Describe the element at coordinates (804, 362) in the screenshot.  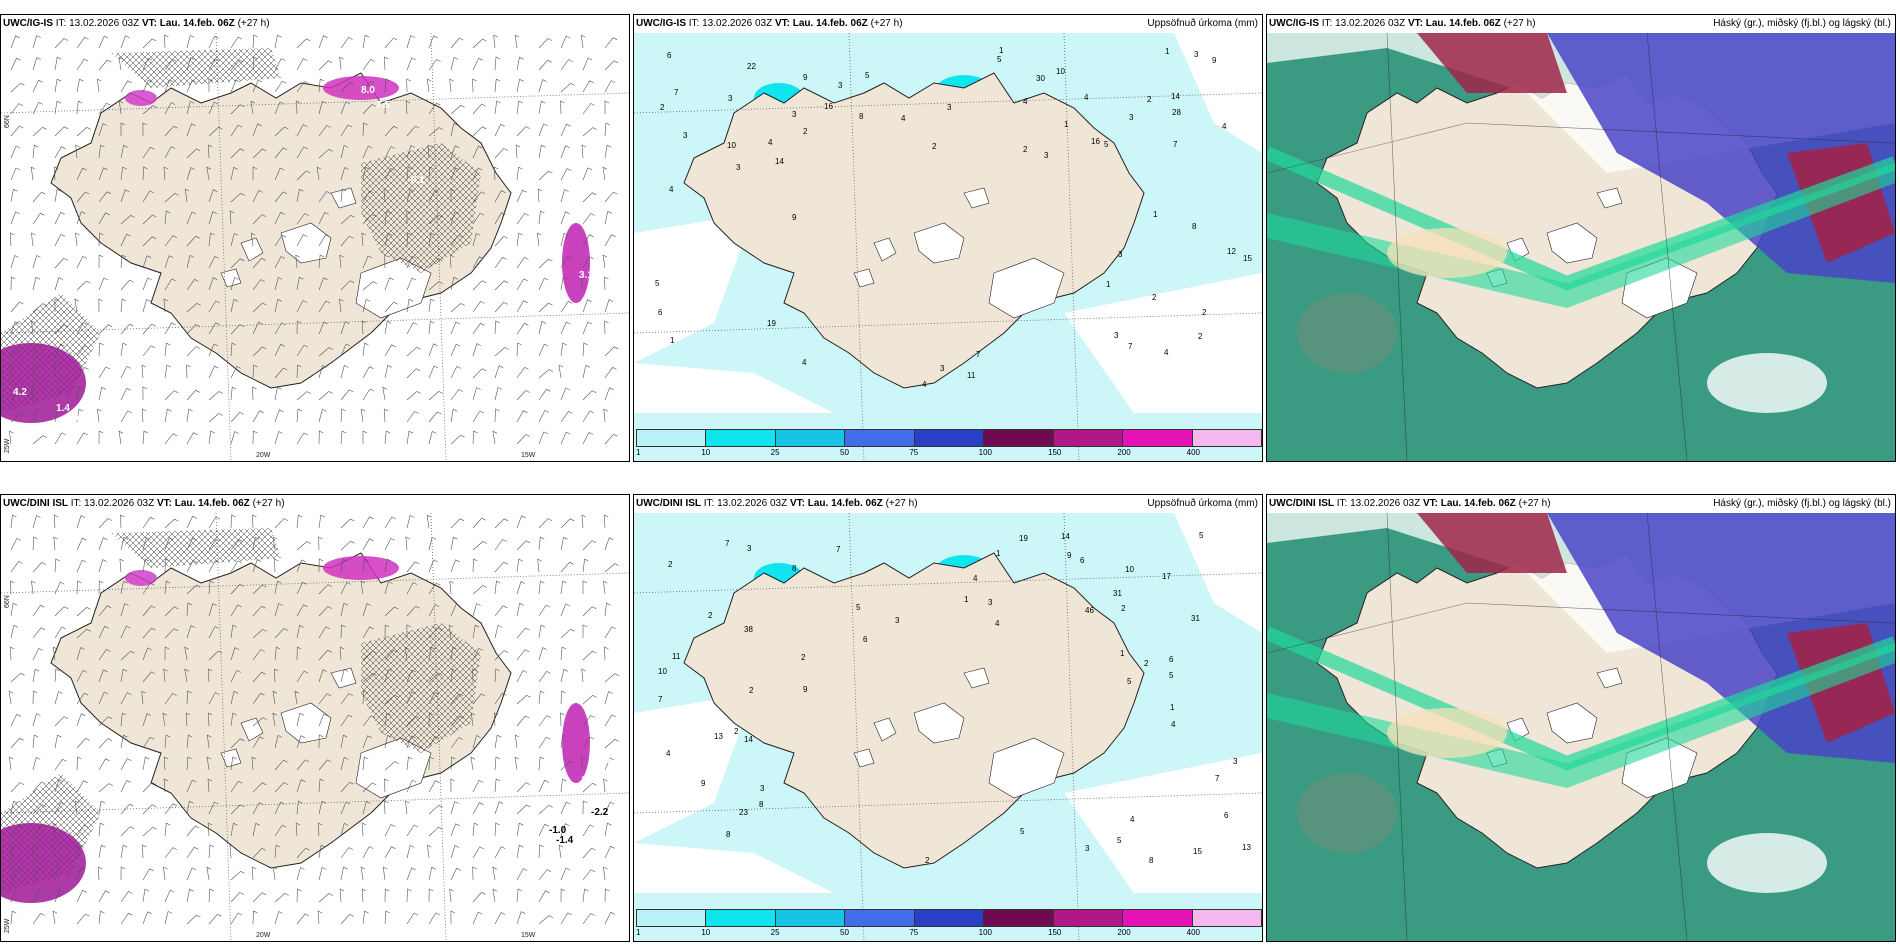
I see `precip-value: 4` at that location.